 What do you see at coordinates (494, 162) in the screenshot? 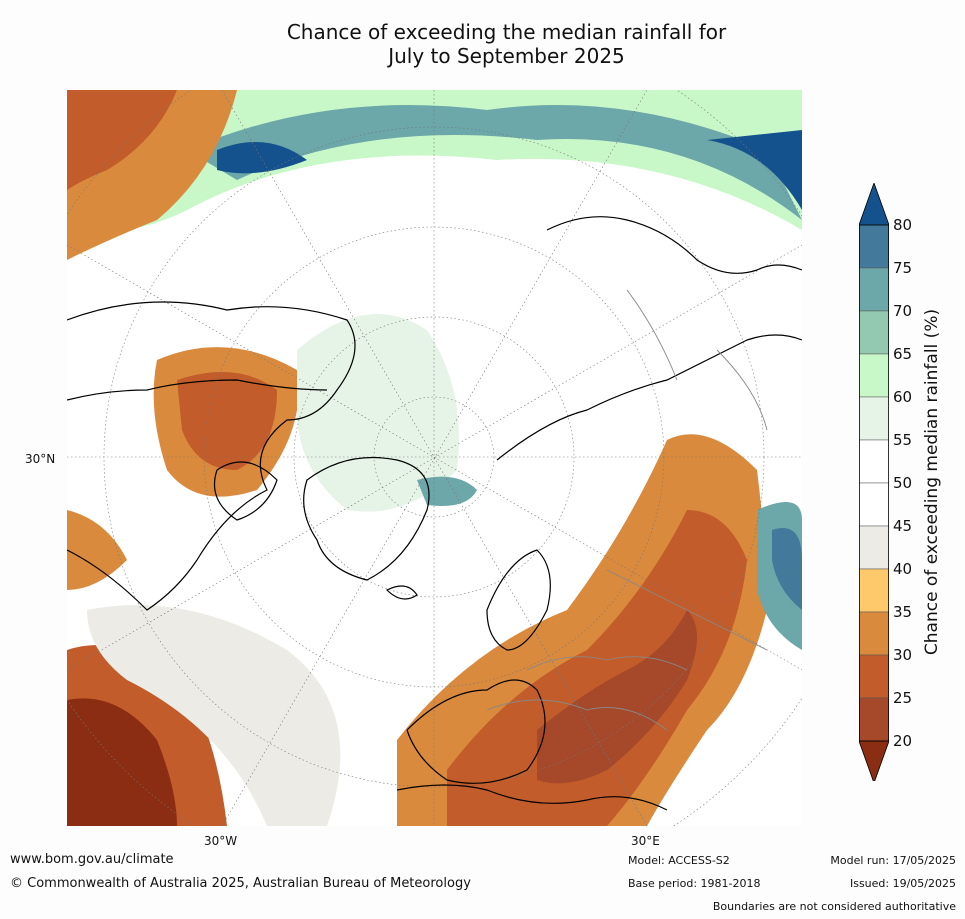
I see `wet-band-north-blue` at bounding box center [494, 162].